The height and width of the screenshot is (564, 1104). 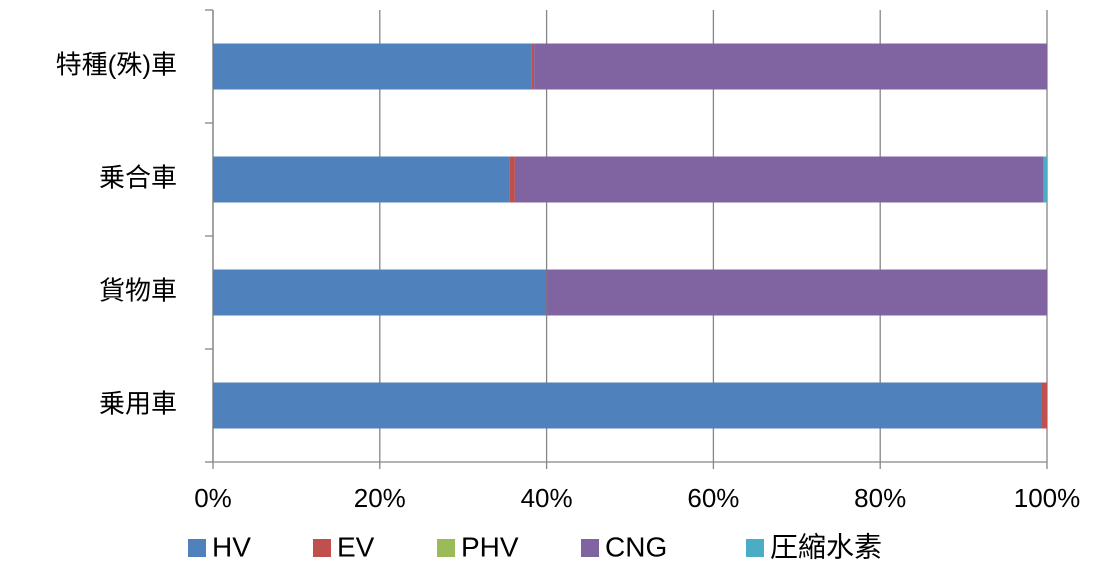 What do you see at coordinates (880, 498) in the screenshot?
I see `x-tick-label: 80%` at bounding box center [880, 498].